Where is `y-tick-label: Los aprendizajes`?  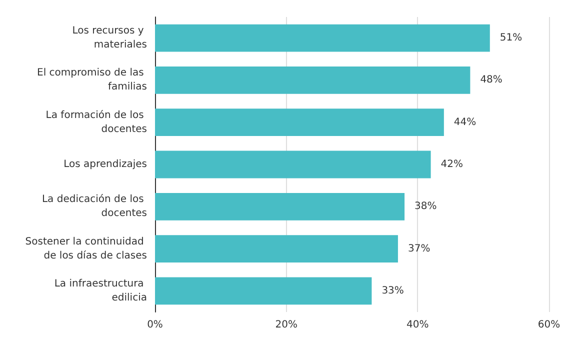
y-tick-label: Los aprendizajes is located at coordinates (105, 164).